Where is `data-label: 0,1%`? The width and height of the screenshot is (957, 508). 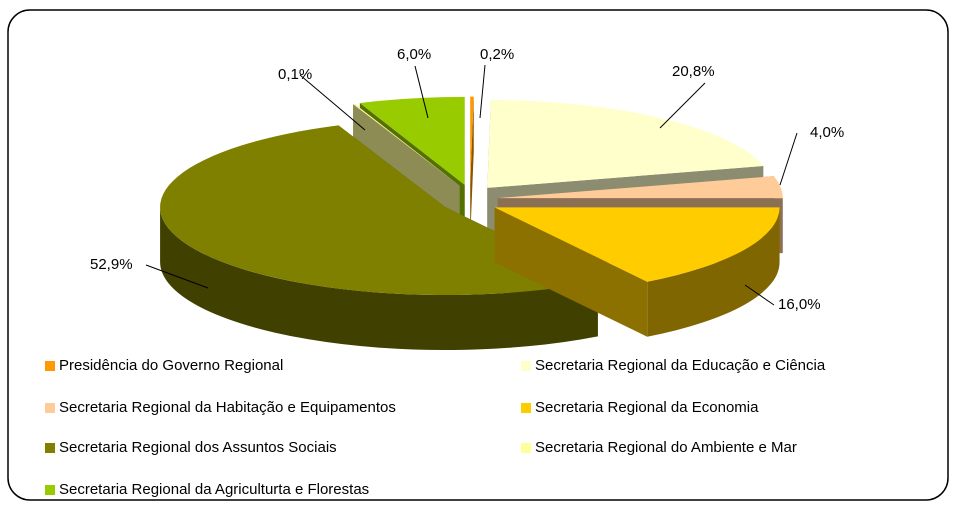 data-label: 0,1% is located at coordinates (295, 74).